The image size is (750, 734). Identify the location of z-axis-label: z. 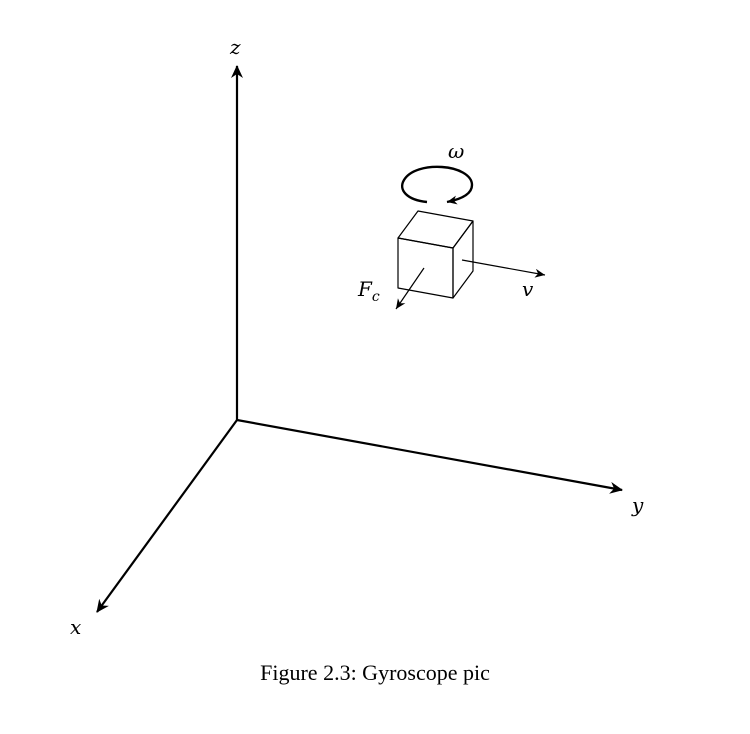
(235, 47).